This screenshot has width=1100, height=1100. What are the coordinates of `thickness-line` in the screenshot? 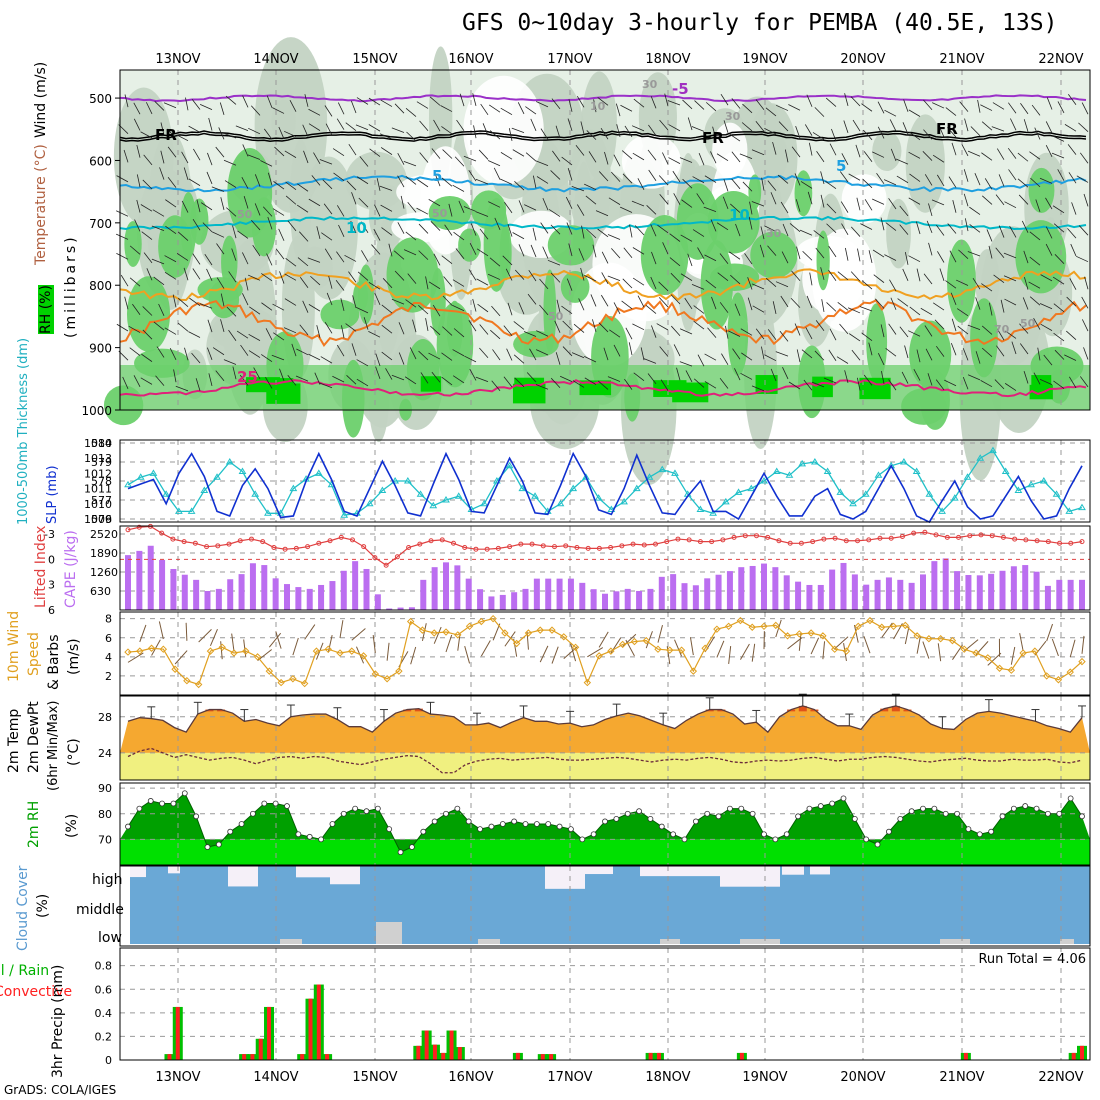 It's located at (605, 482).